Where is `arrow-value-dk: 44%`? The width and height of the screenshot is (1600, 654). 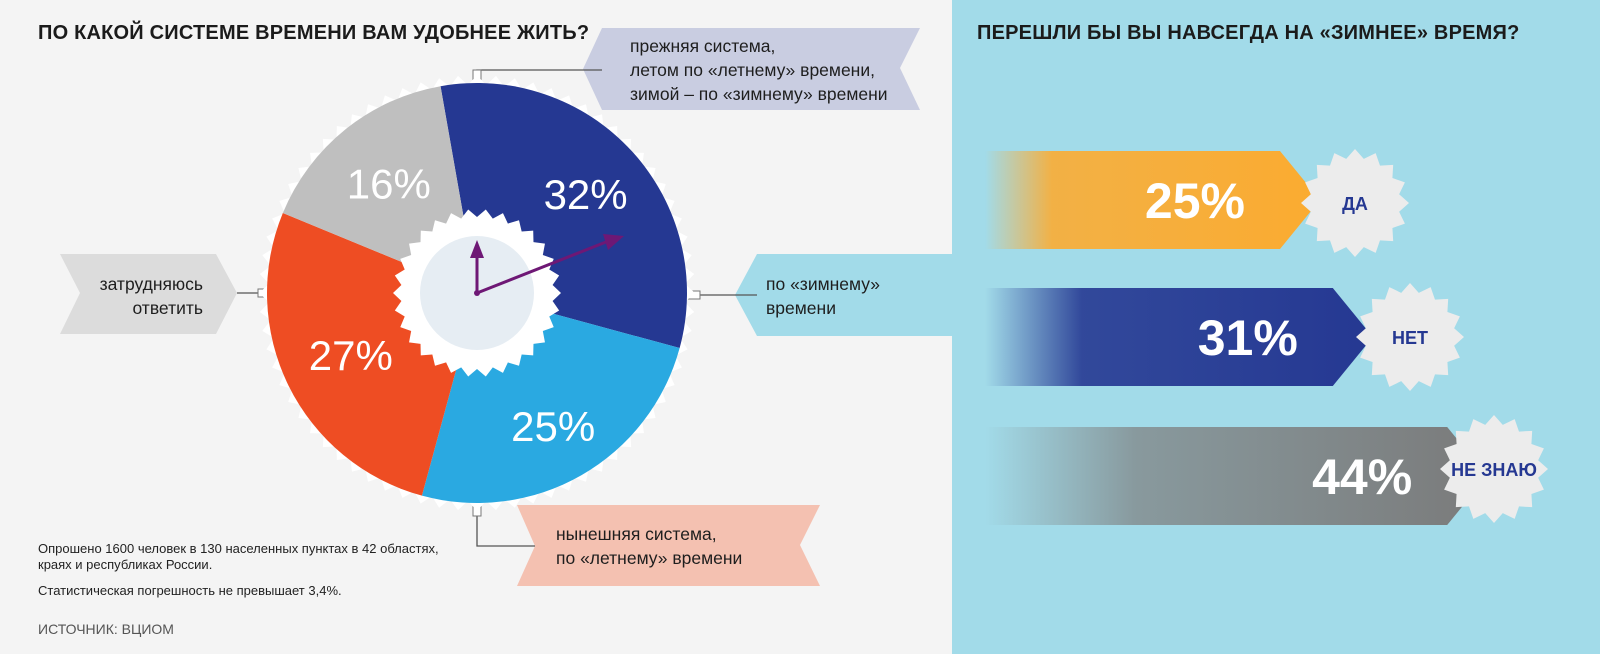
arrow-value-dk: 44% is located at coordinates (1362, 477).